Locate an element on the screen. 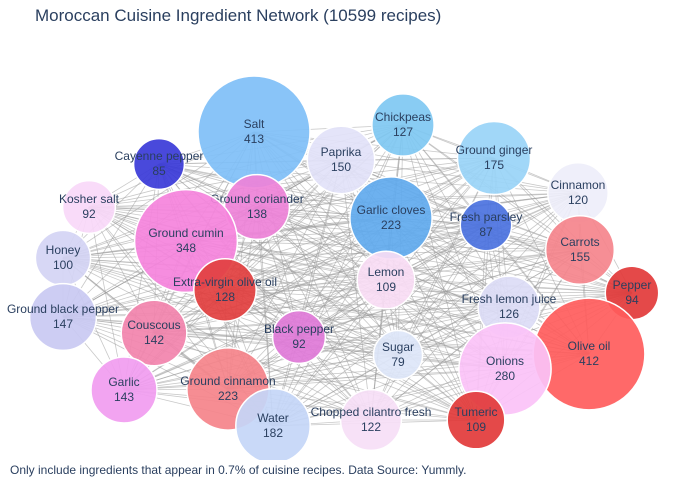 The height and width of the screenshot is (500, 700). node-count-label: 122 is located at coordinates (371, 427).